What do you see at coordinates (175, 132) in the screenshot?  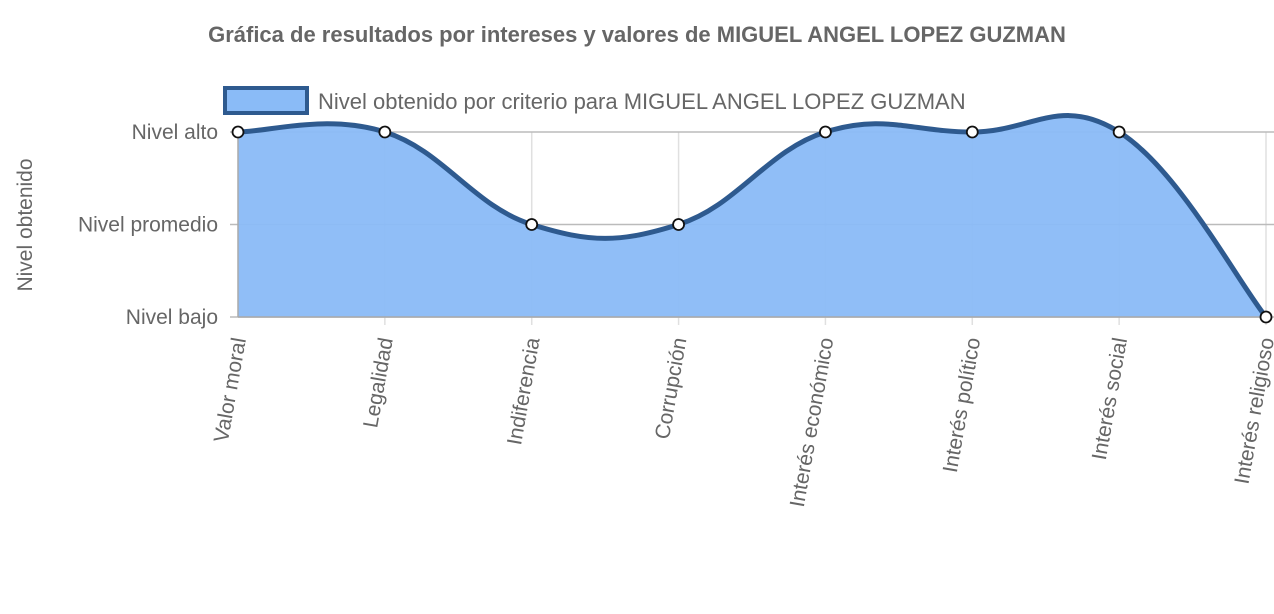 I see `y-tick-label: Nivel alto` at bounding box center [175, 132].